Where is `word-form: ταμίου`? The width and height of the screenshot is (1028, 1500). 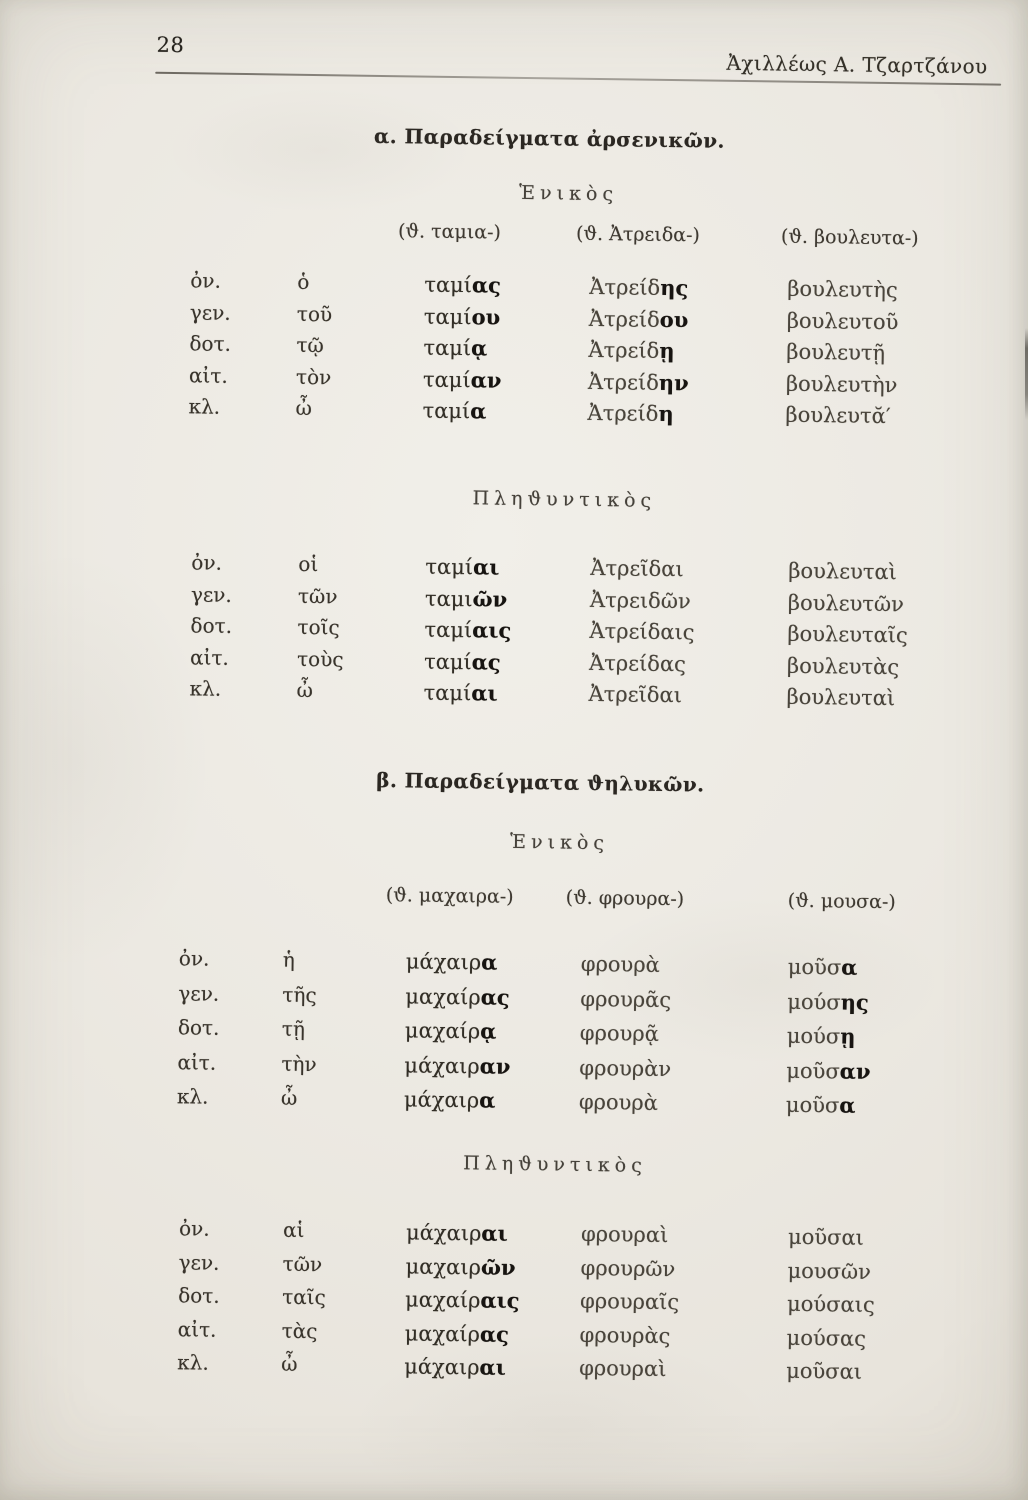 word-form: ταμίου is located at coordinates (462, 316).